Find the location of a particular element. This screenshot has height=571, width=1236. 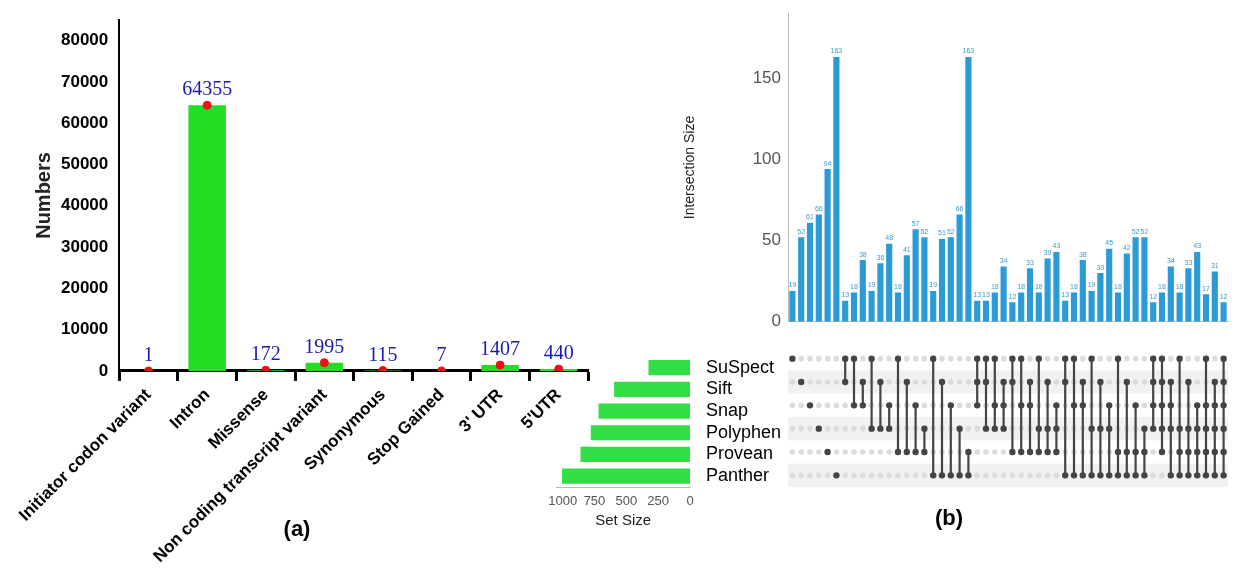

y-tick-label: Panther is located at coordinates (738, 475).